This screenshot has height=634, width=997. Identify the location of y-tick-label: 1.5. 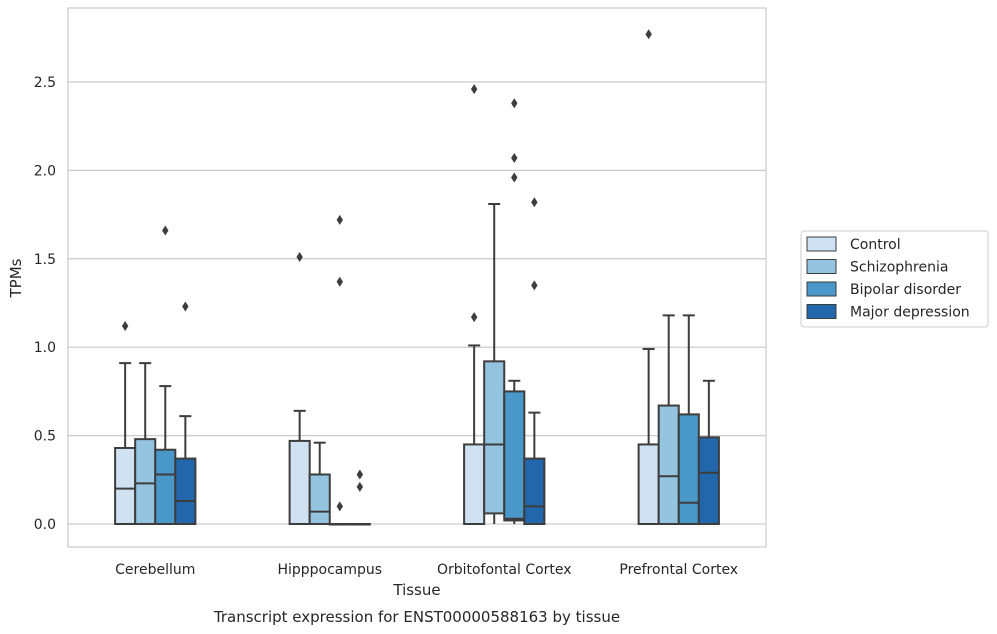
(45, 260).